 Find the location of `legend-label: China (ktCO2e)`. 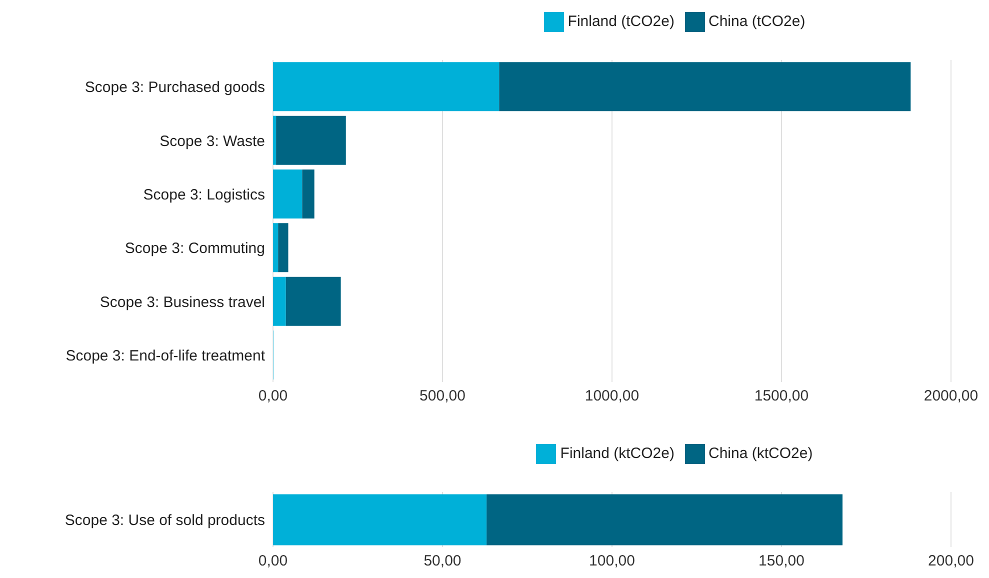

legend-label: China (ktCO2e) is located at coordinates (760, 453).